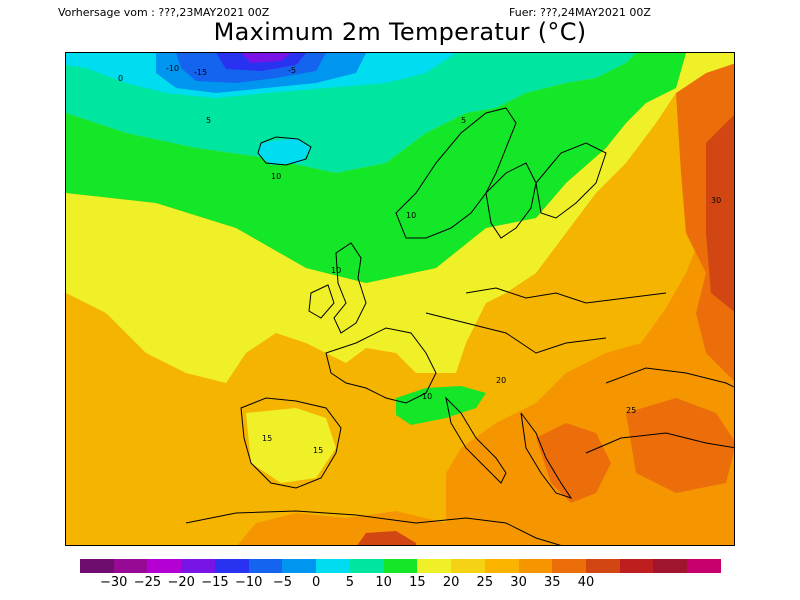 The width and height of the screenshot is (800, 600). I want to click on legend-label: −20, so click(181, 582).